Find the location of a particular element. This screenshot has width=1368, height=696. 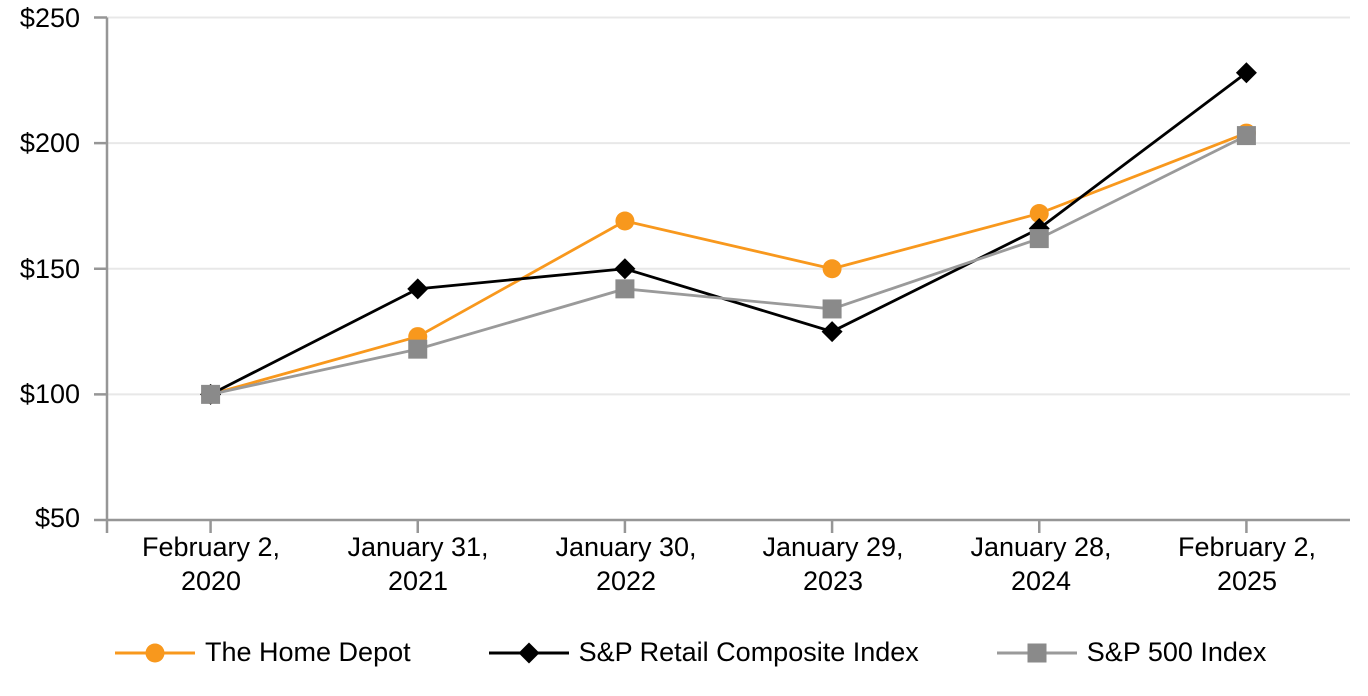

circle-marker-icon is located at coordinates (155, 652).